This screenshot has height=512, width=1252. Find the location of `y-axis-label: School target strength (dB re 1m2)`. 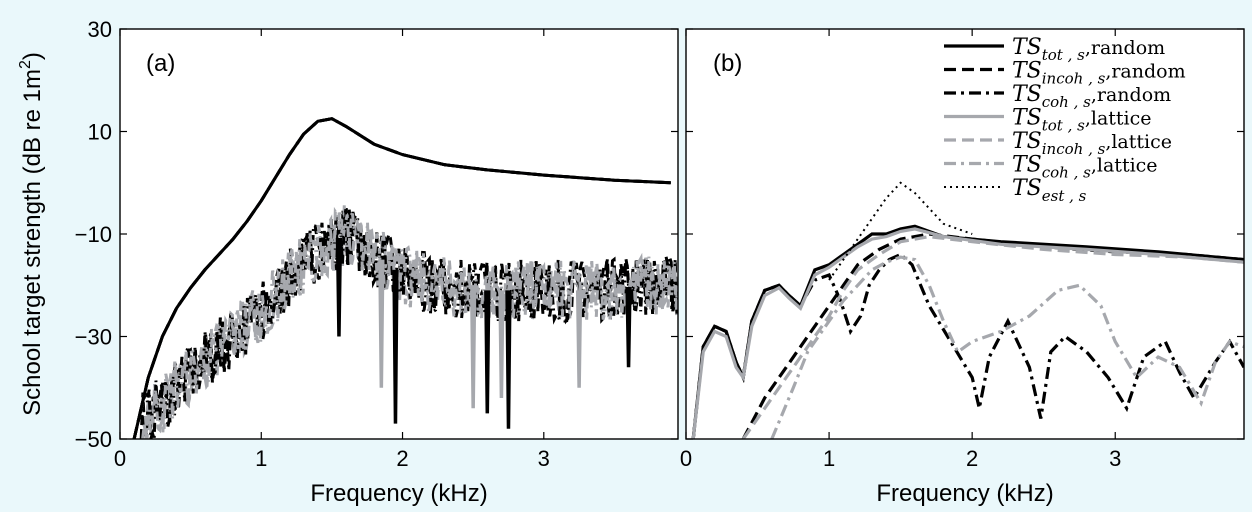

y-axis-label: School target strength (dB re 1m2) is located at coordinates (31, 234).